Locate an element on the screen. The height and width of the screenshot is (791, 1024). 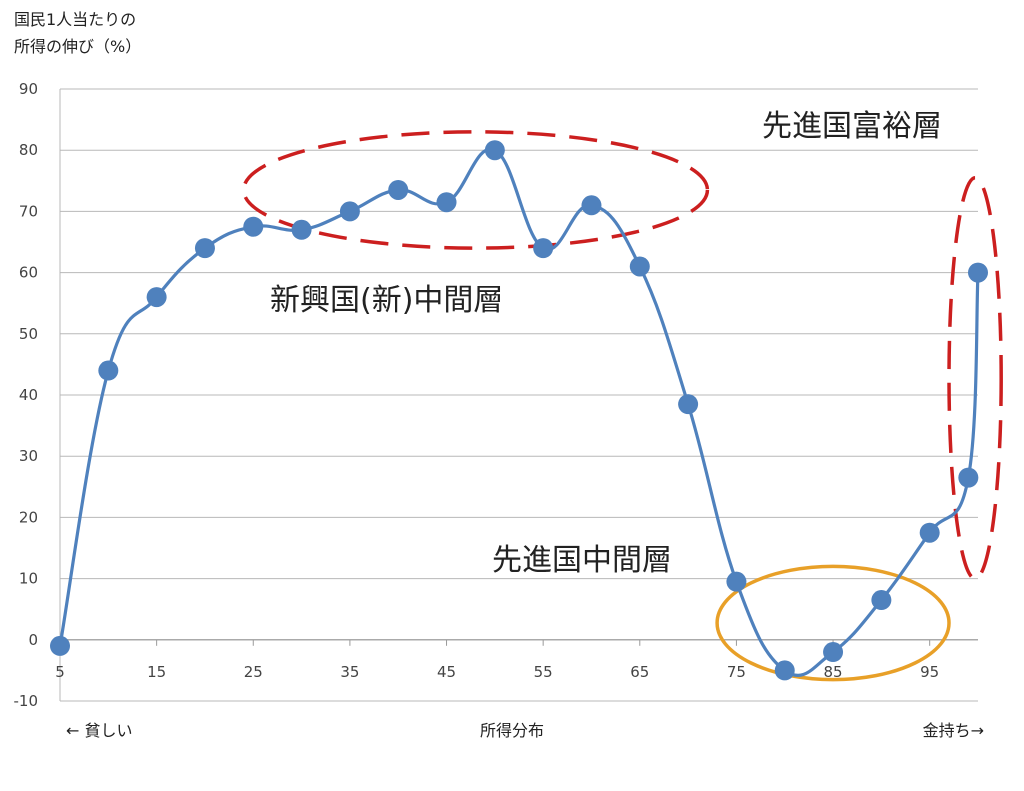
annotation-advanced-rich: 先進国富裕層 is located at coordinates (852, 126).